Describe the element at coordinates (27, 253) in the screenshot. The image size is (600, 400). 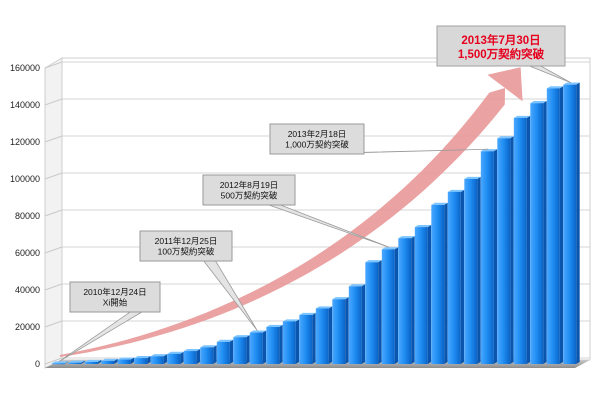
I see `y-tick-label: 60000` at that location.